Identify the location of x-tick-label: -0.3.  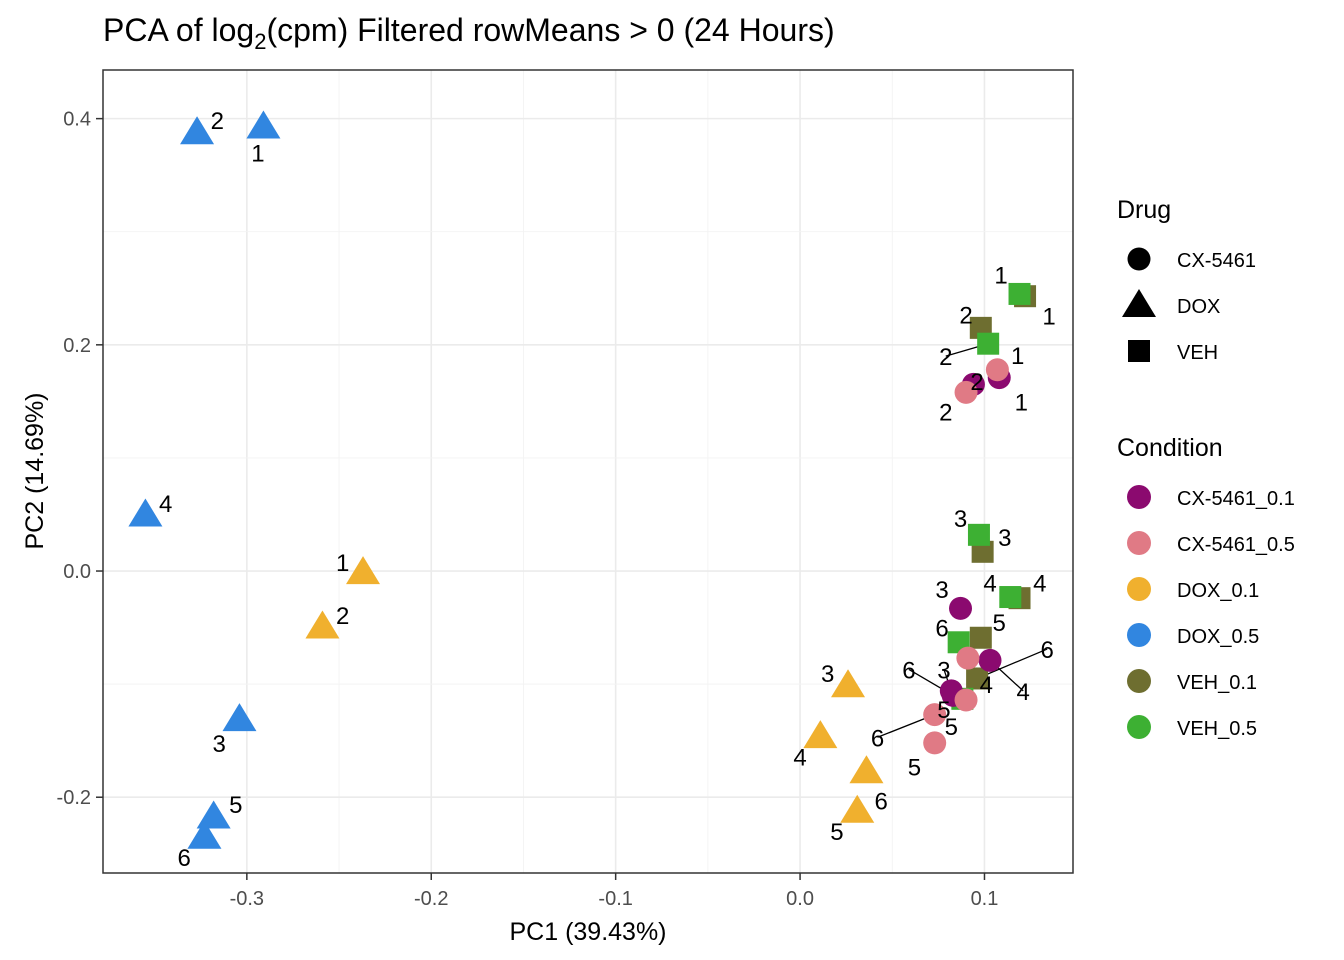
(247, 899).